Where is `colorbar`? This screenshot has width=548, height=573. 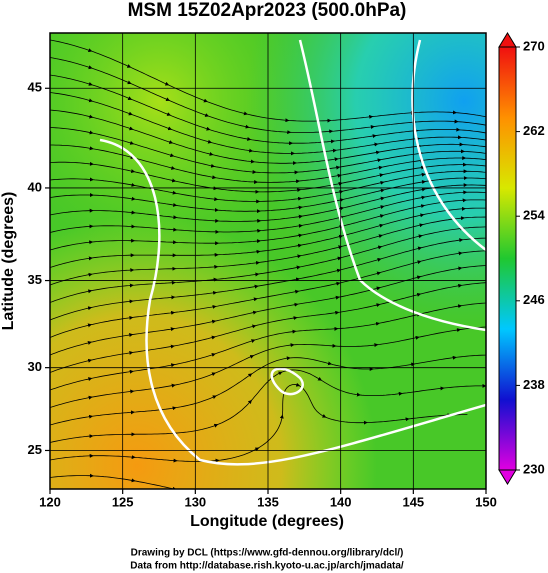 colorbar is located at coordinates (507, 258).